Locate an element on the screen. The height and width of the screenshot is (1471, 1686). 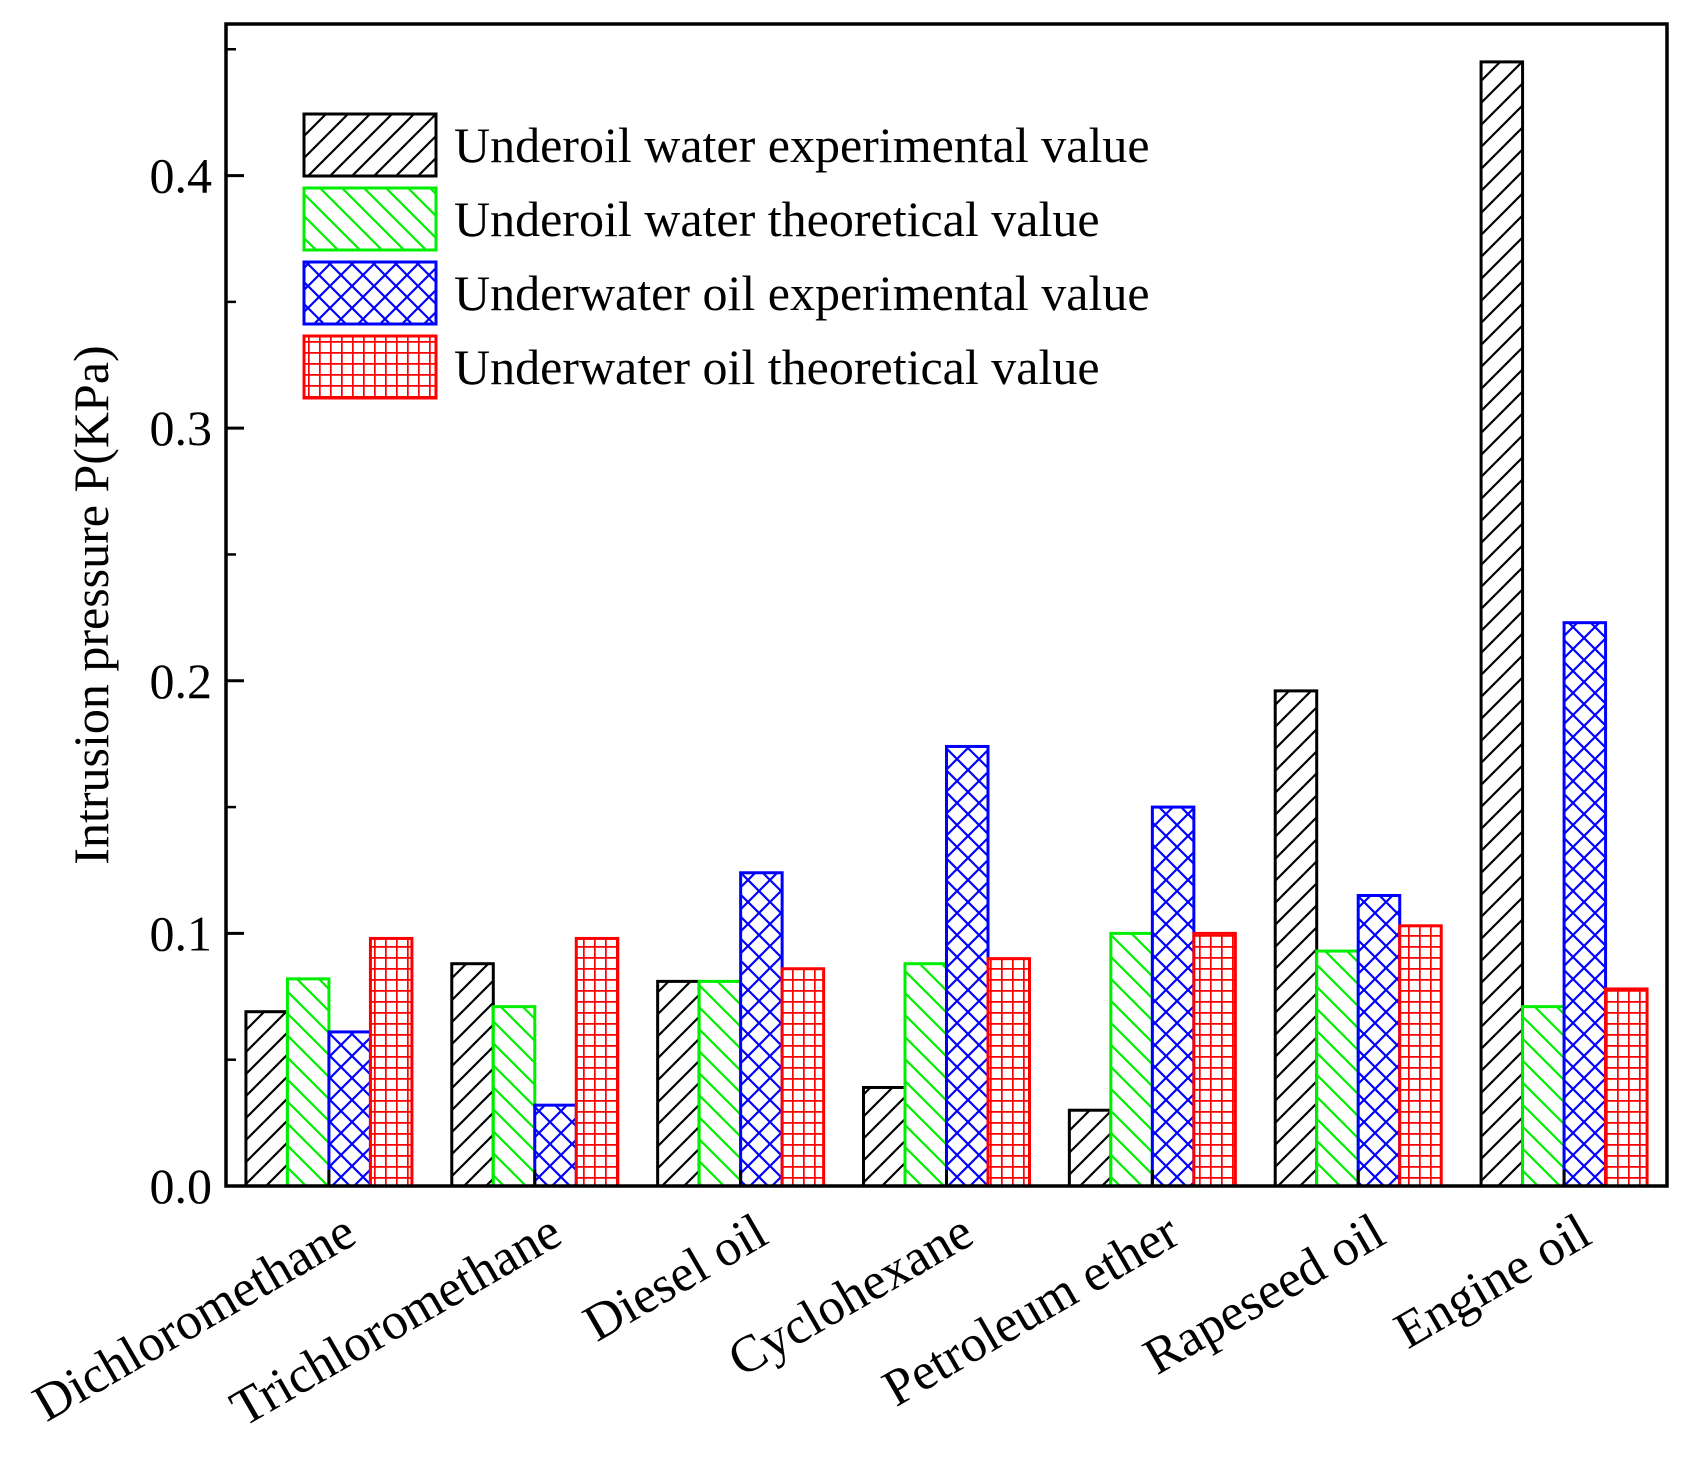
legend-label: Underwater oil theoretical value is located at coordinates (777, 367).